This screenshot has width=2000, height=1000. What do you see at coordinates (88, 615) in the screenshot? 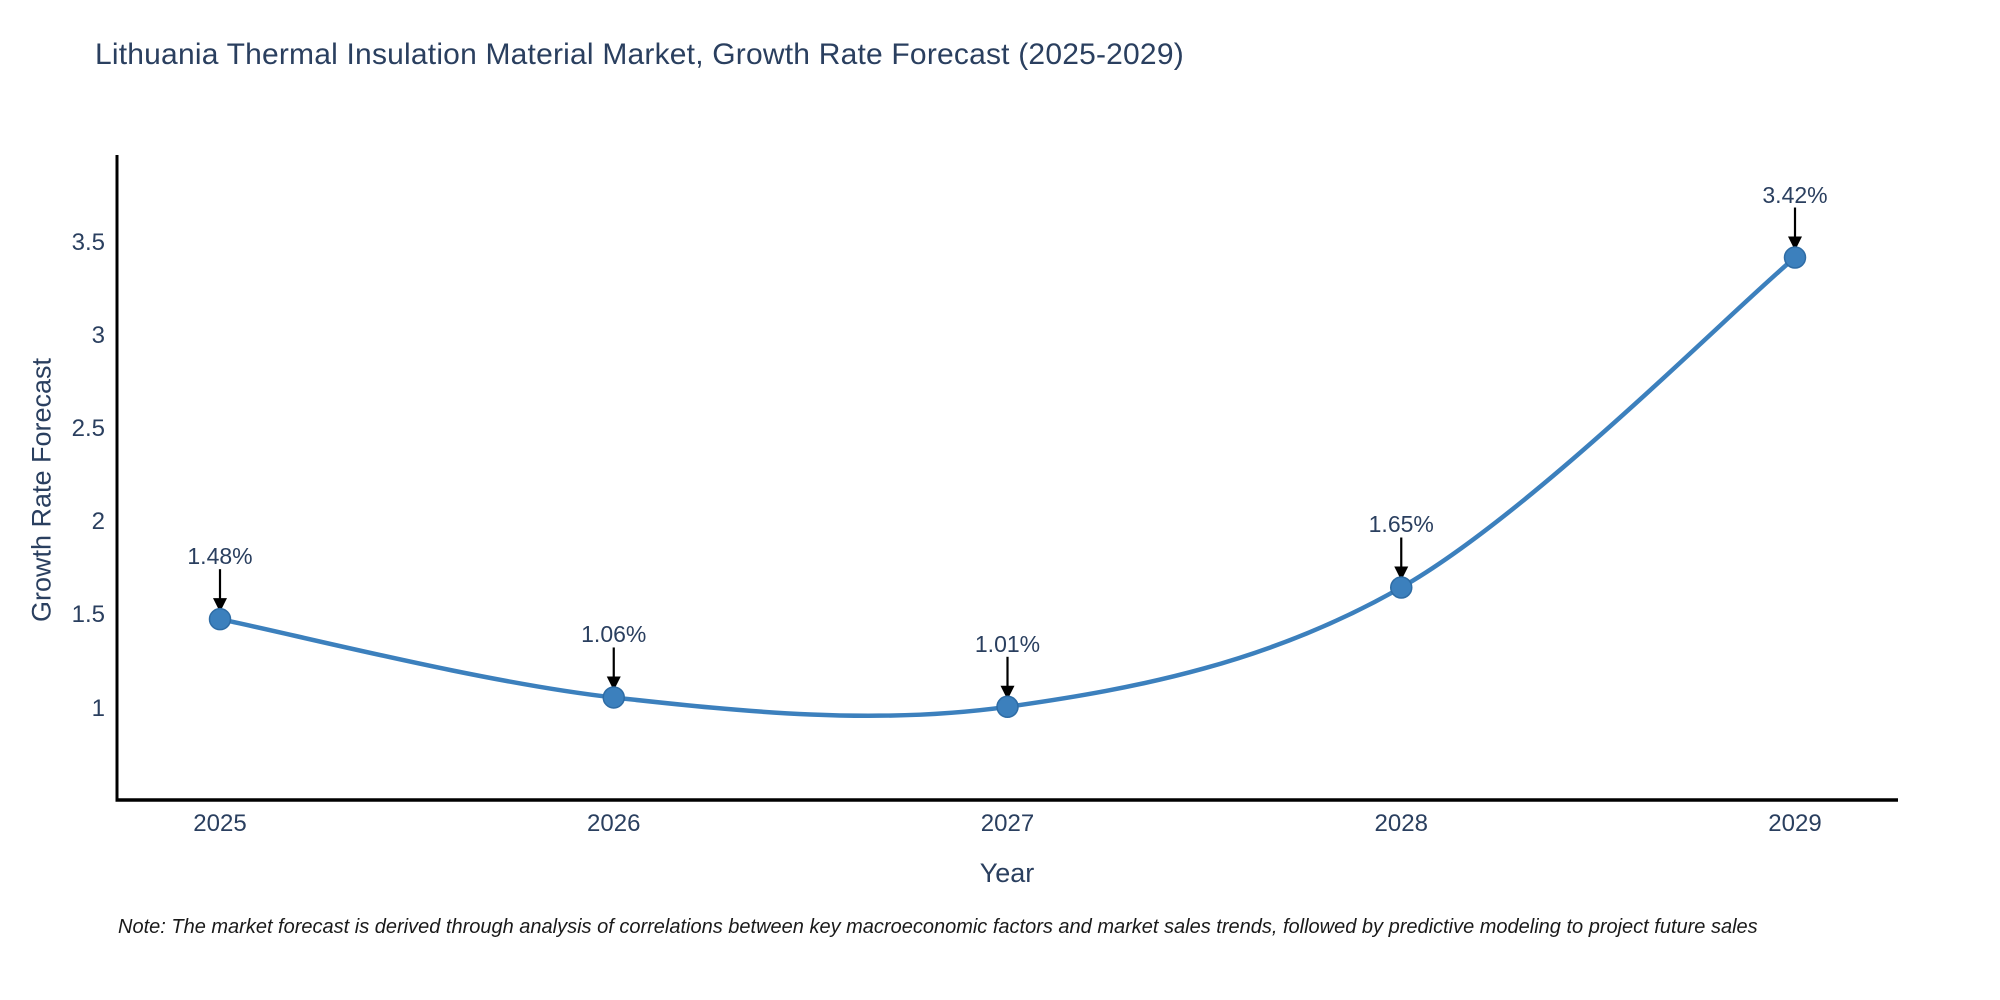
I see `y-tick-label: 1.5` at bounding box center [88, 615].